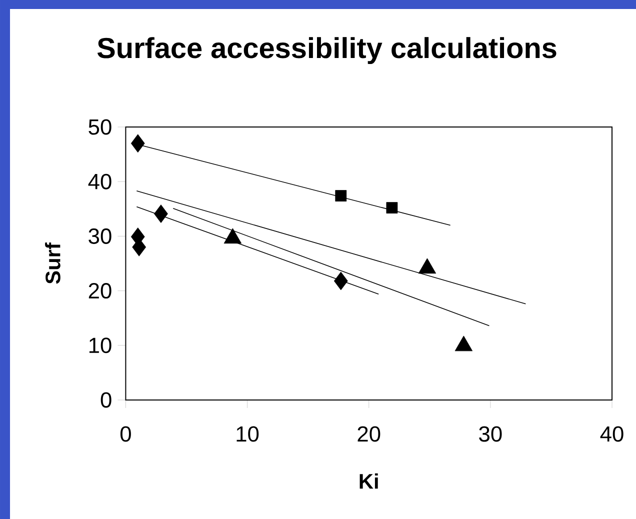  What do you see at coordinates (247, 434) in the screenshot?
I see `x-tick-label: 10` at bounding box center [247, 434].